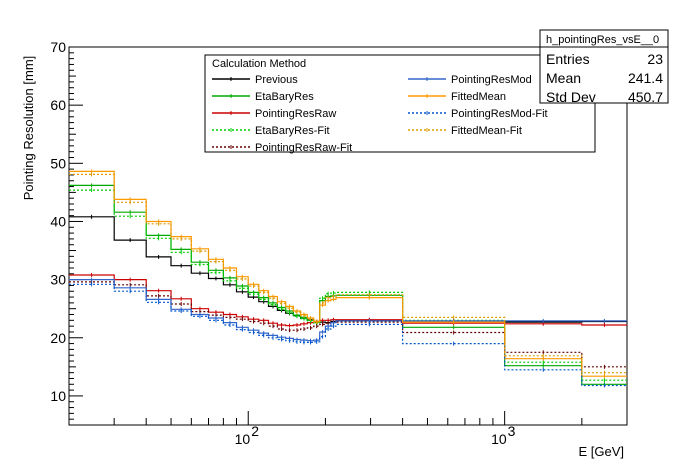  I want to click on legend-box, so click(400, 103).